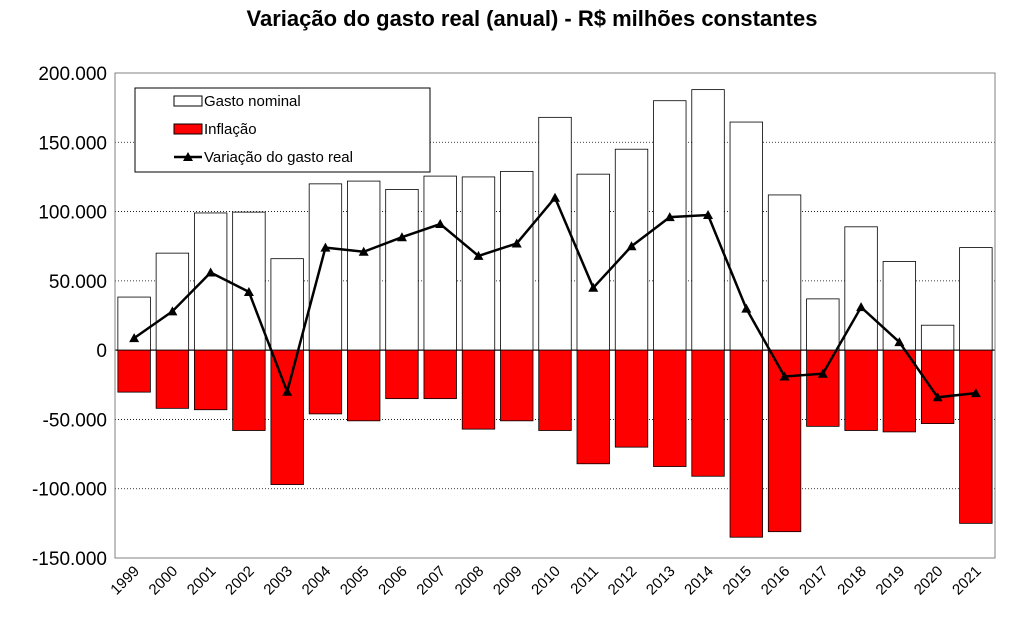 The width and height of the screenshot is (1024, 639). I want to click on y-tick-label: -100.000, so click(69, 490).